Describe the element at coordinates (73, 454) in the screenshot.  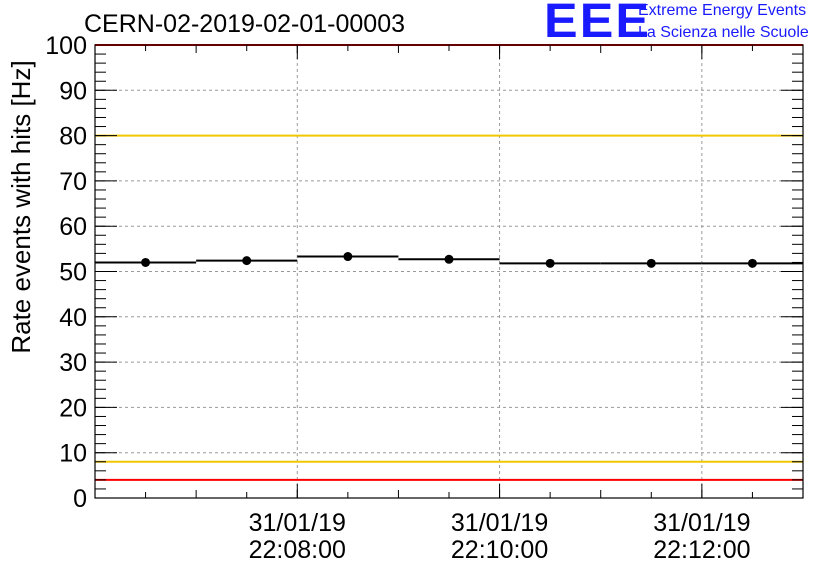
I see `y-tick-label: 10` at that location.